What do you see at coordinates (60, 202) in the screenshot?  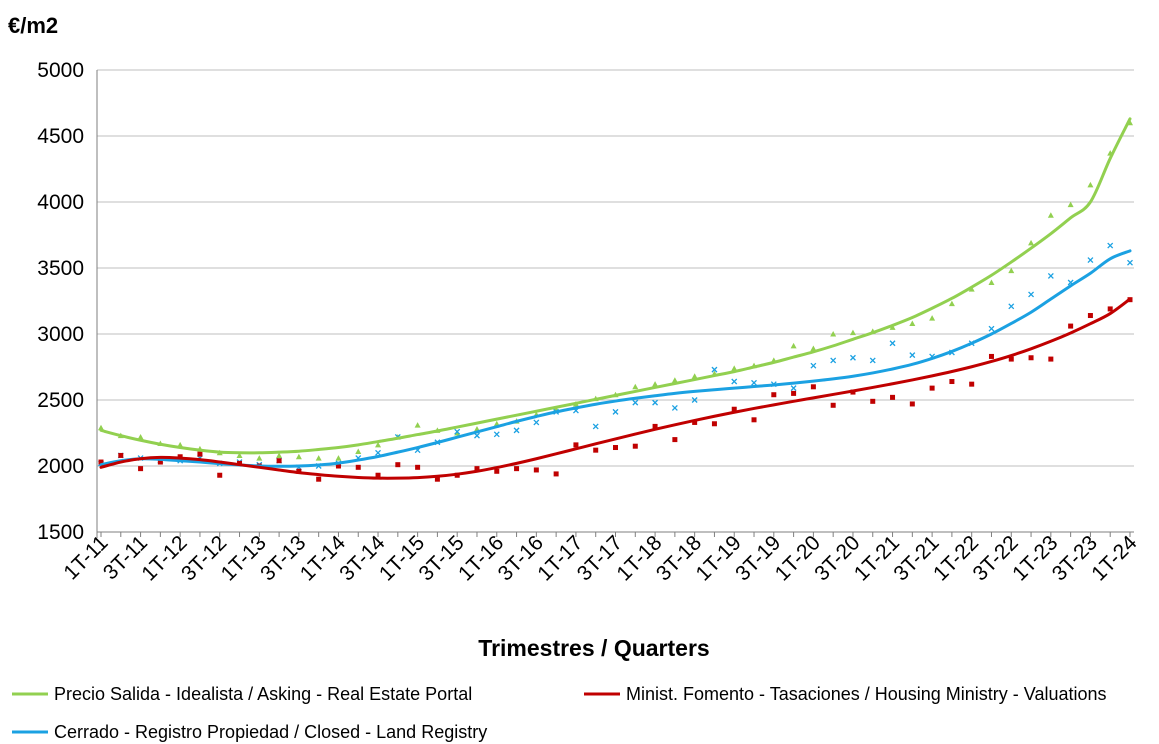 I see `y-tick-label: 4000` at bounding box center [60, 202].